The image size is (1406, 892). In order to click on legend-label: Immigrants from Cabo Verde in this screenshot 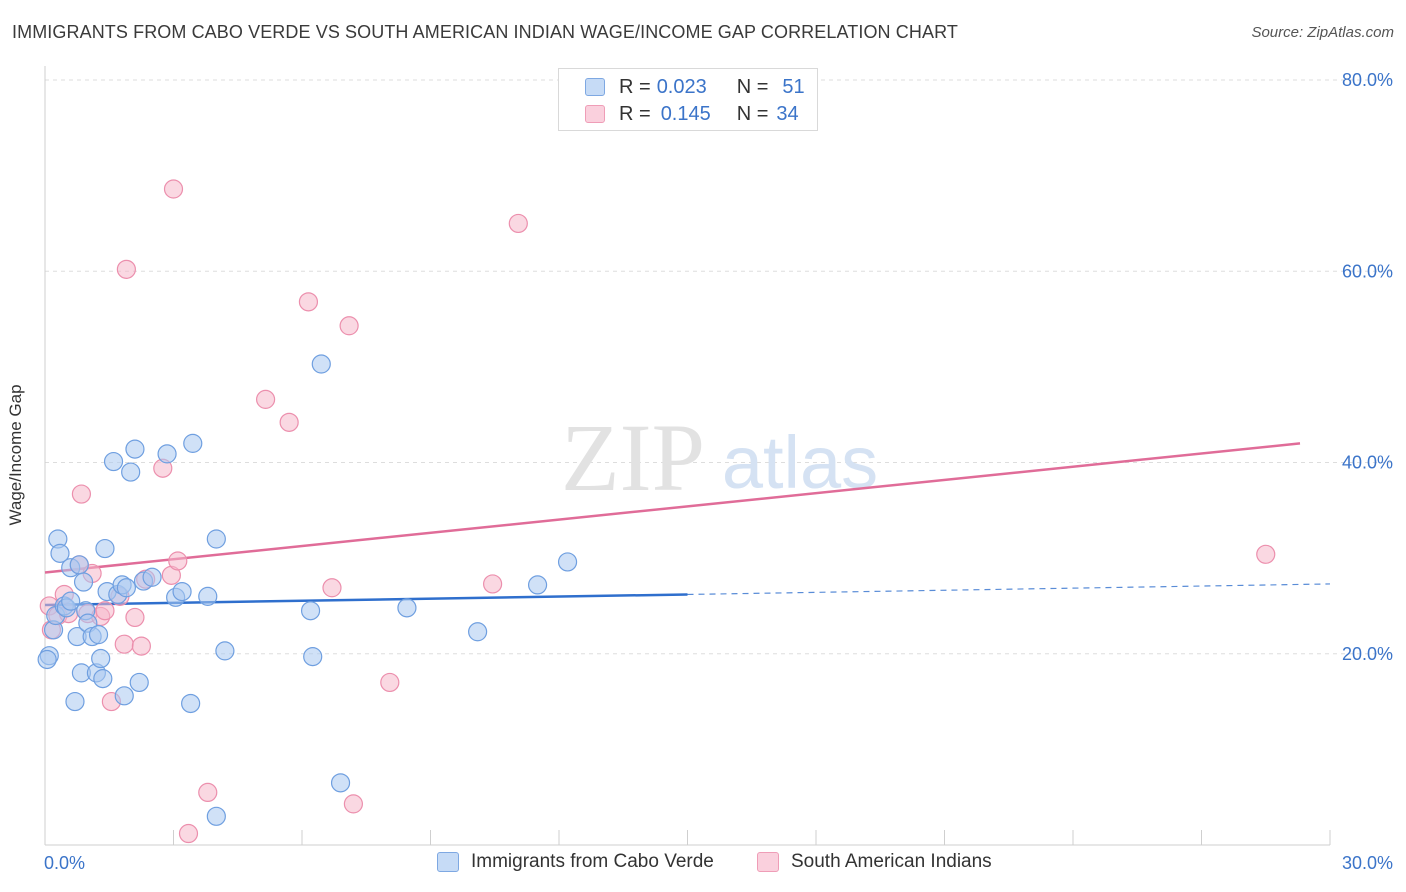, I will do `click(592, 861)`.